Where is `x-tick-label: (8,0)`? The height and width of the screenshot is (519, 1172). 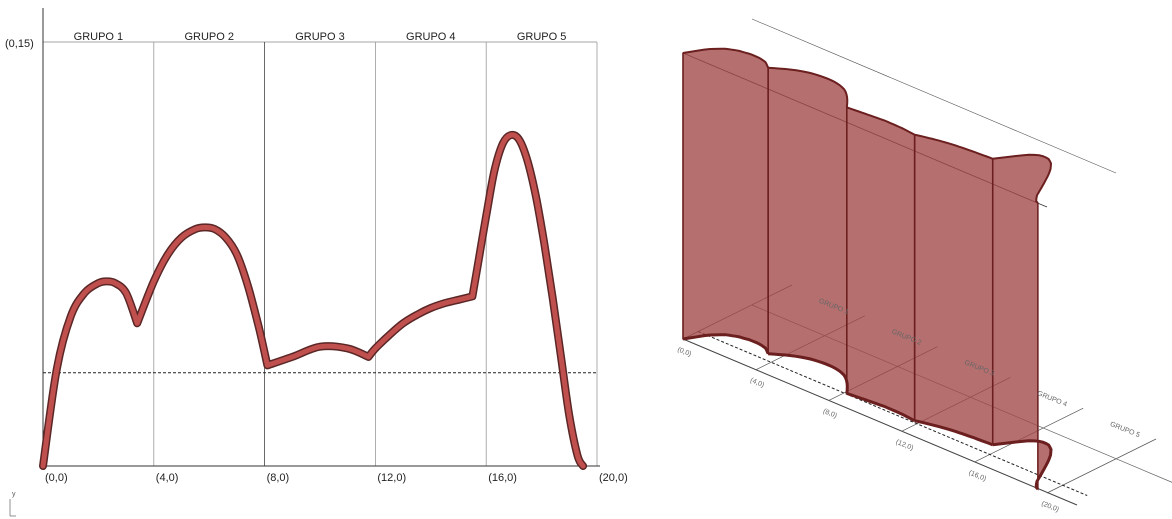 x-tick-label: (8,0) is located at coordinates (278, 478).